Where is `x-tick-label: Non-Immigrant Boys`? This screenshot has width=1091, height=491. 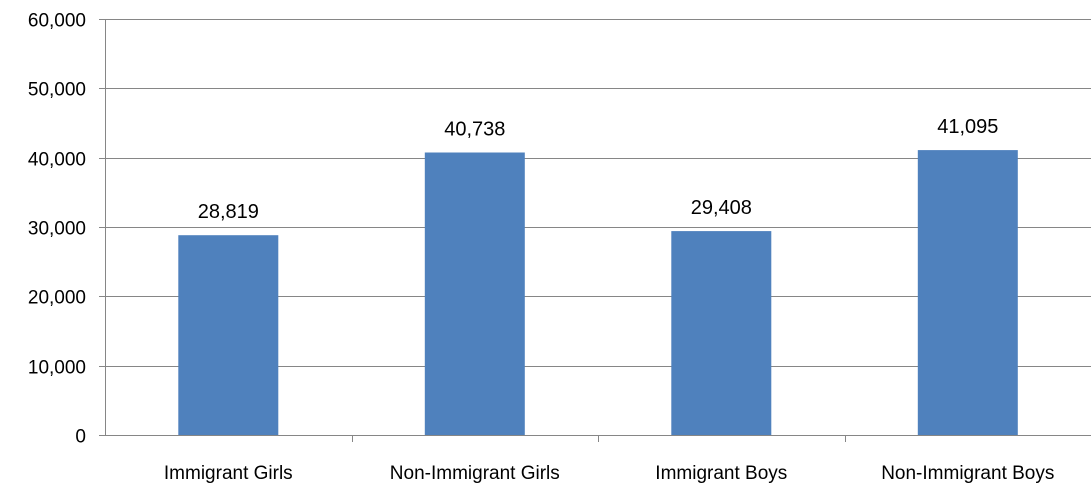 x-tick-label: Non-Immigrant Boys is located at coordinates (967, 473).